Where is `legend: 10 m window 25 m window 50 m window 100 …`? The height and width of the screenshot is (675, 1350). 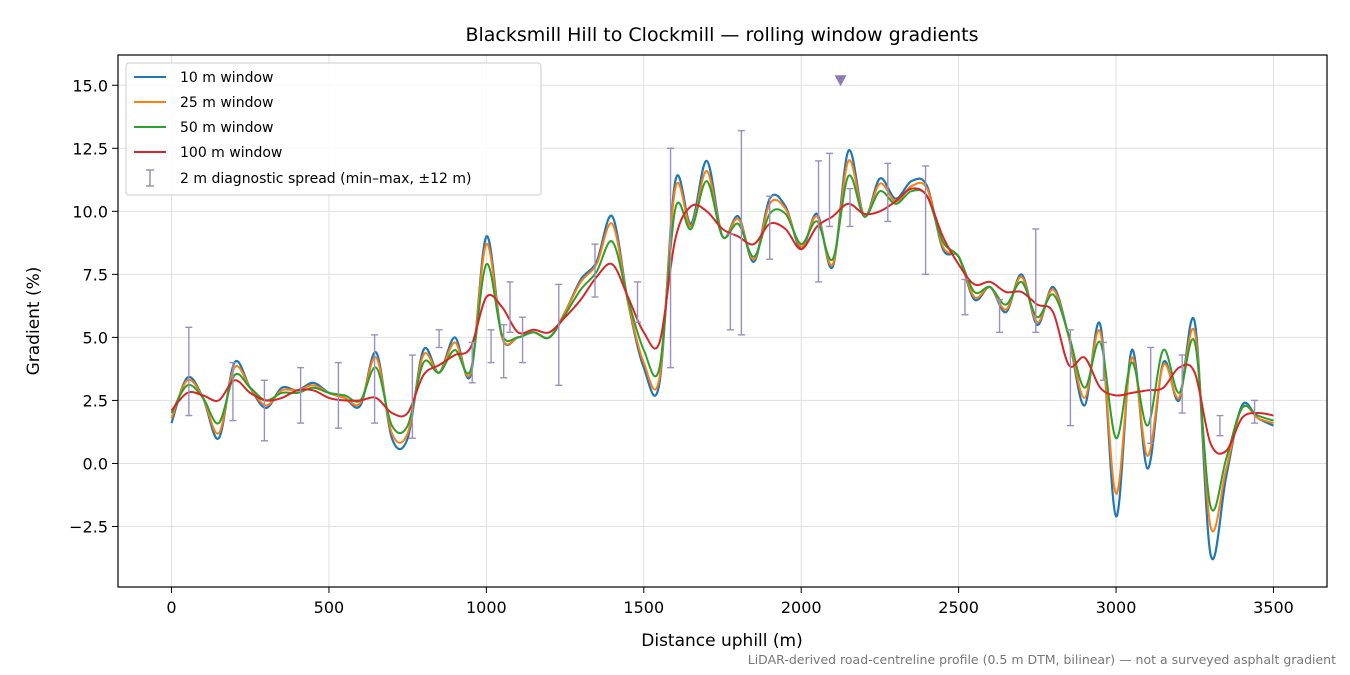 legend: 10 m window 25 m window 50 m window 100 … is located at coordinates (333, 129).